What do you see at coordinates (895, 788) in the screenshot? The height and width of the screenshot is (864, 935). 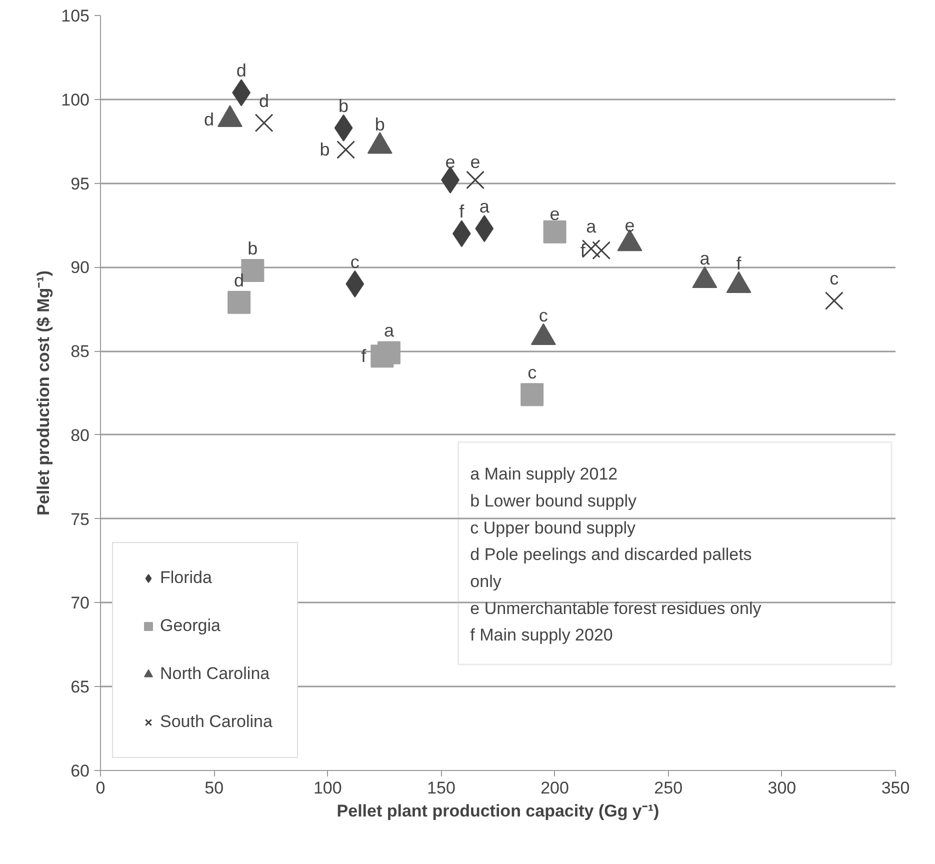 I see `x-tick-label: 350` at bounding box center [895, 788].